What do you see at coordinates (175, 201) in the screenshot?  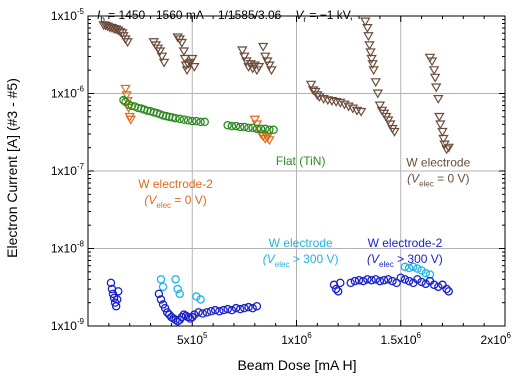 I see `label-w-electrode2-orange-line: (Velec = 0 V)` at bounding box center [175, 201].